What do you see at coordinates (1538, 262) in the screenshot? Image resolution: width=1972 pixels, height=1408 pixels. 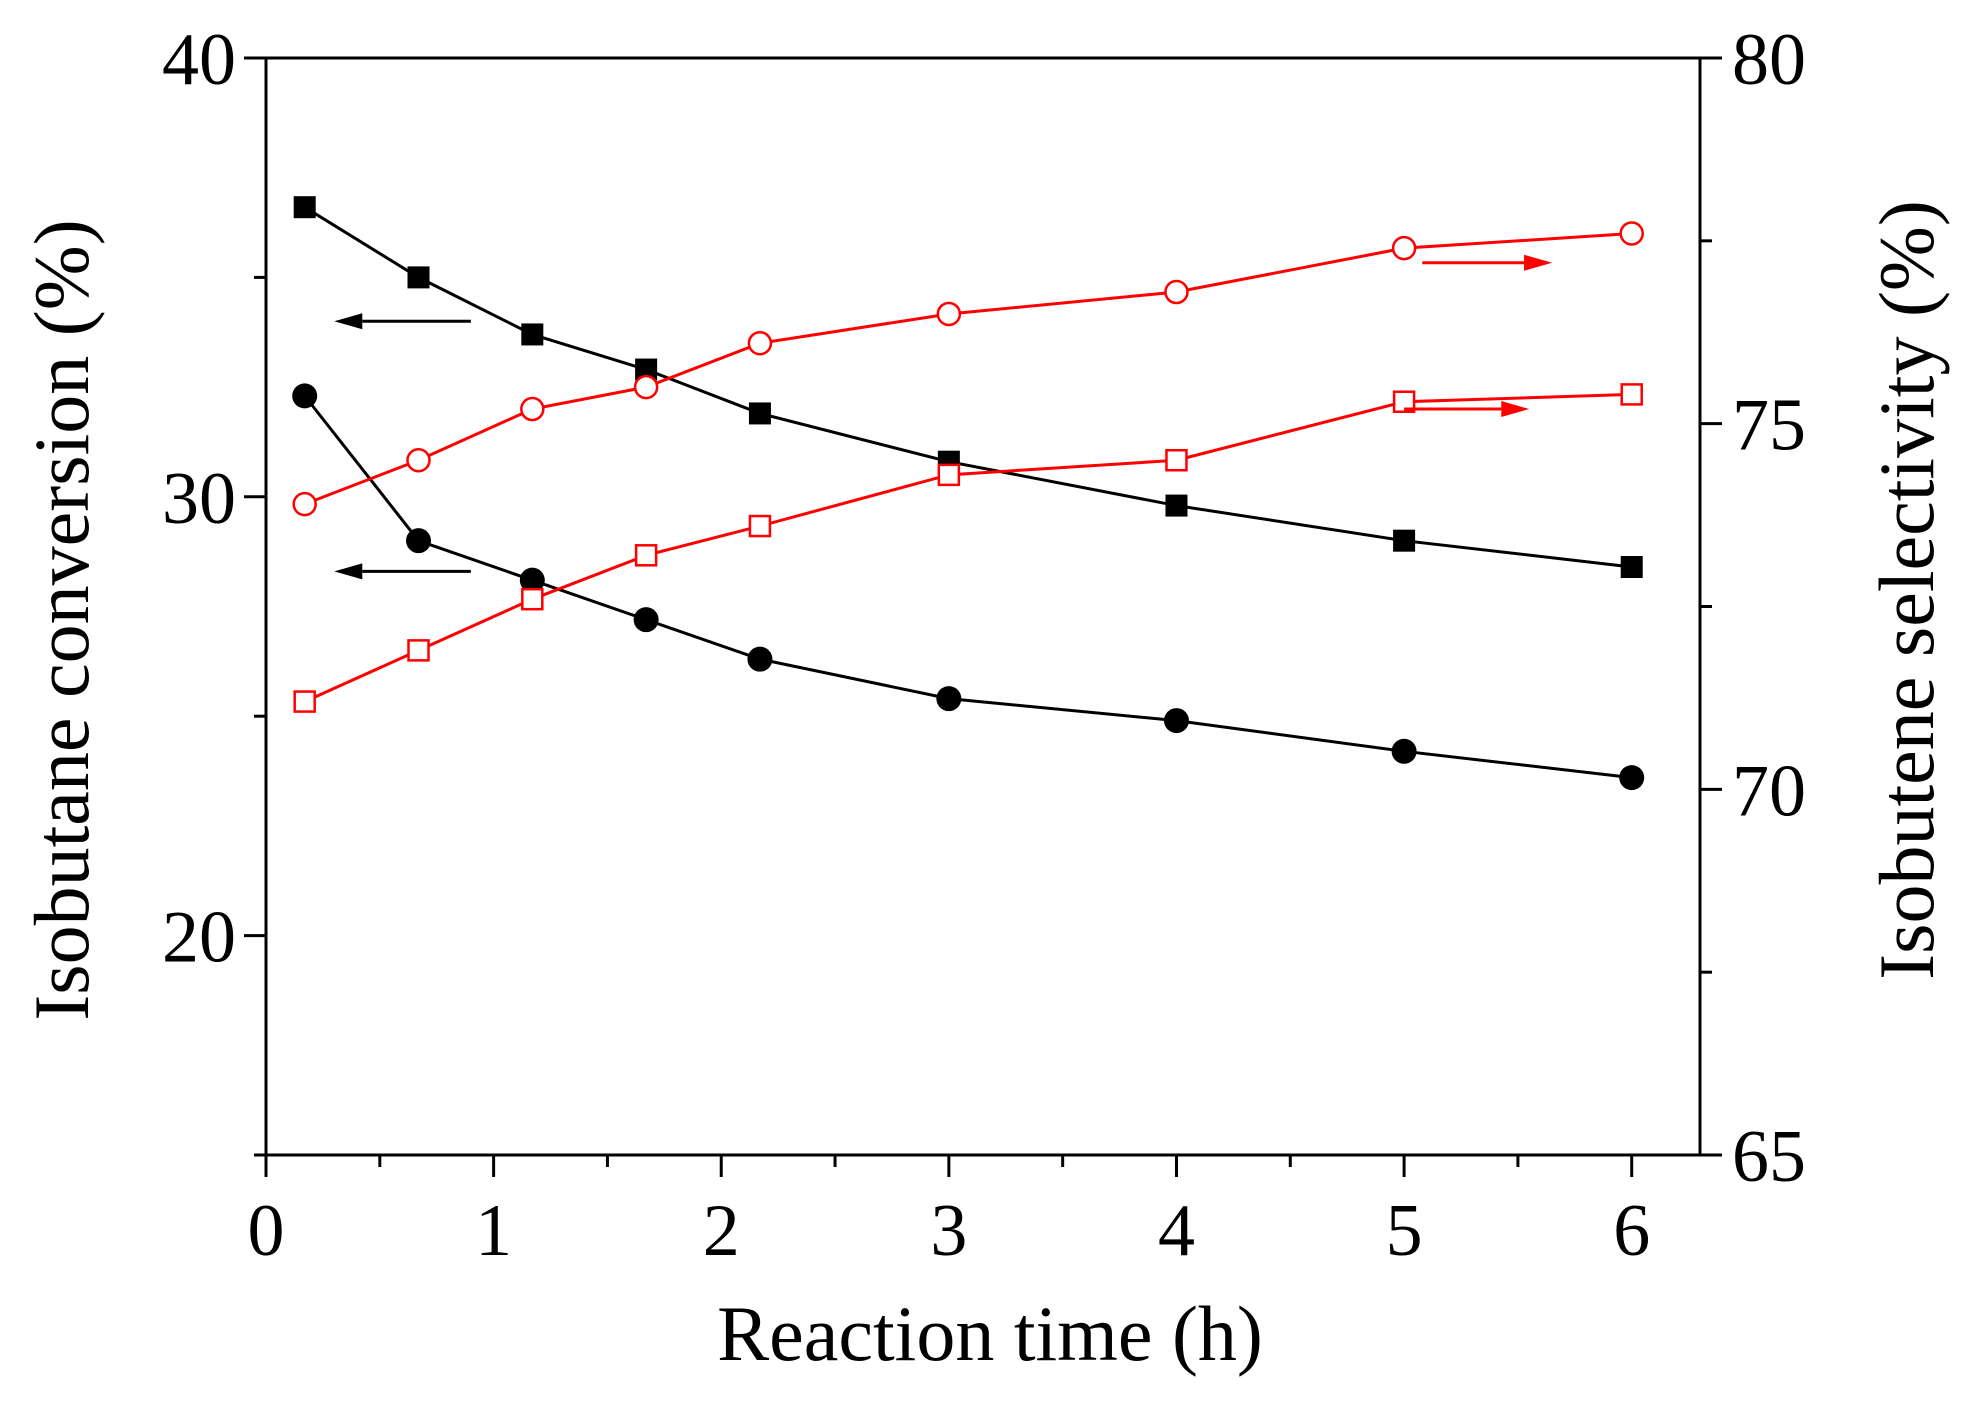 I see `arrow-circles-right-head` at bounding box center [1538, 262].